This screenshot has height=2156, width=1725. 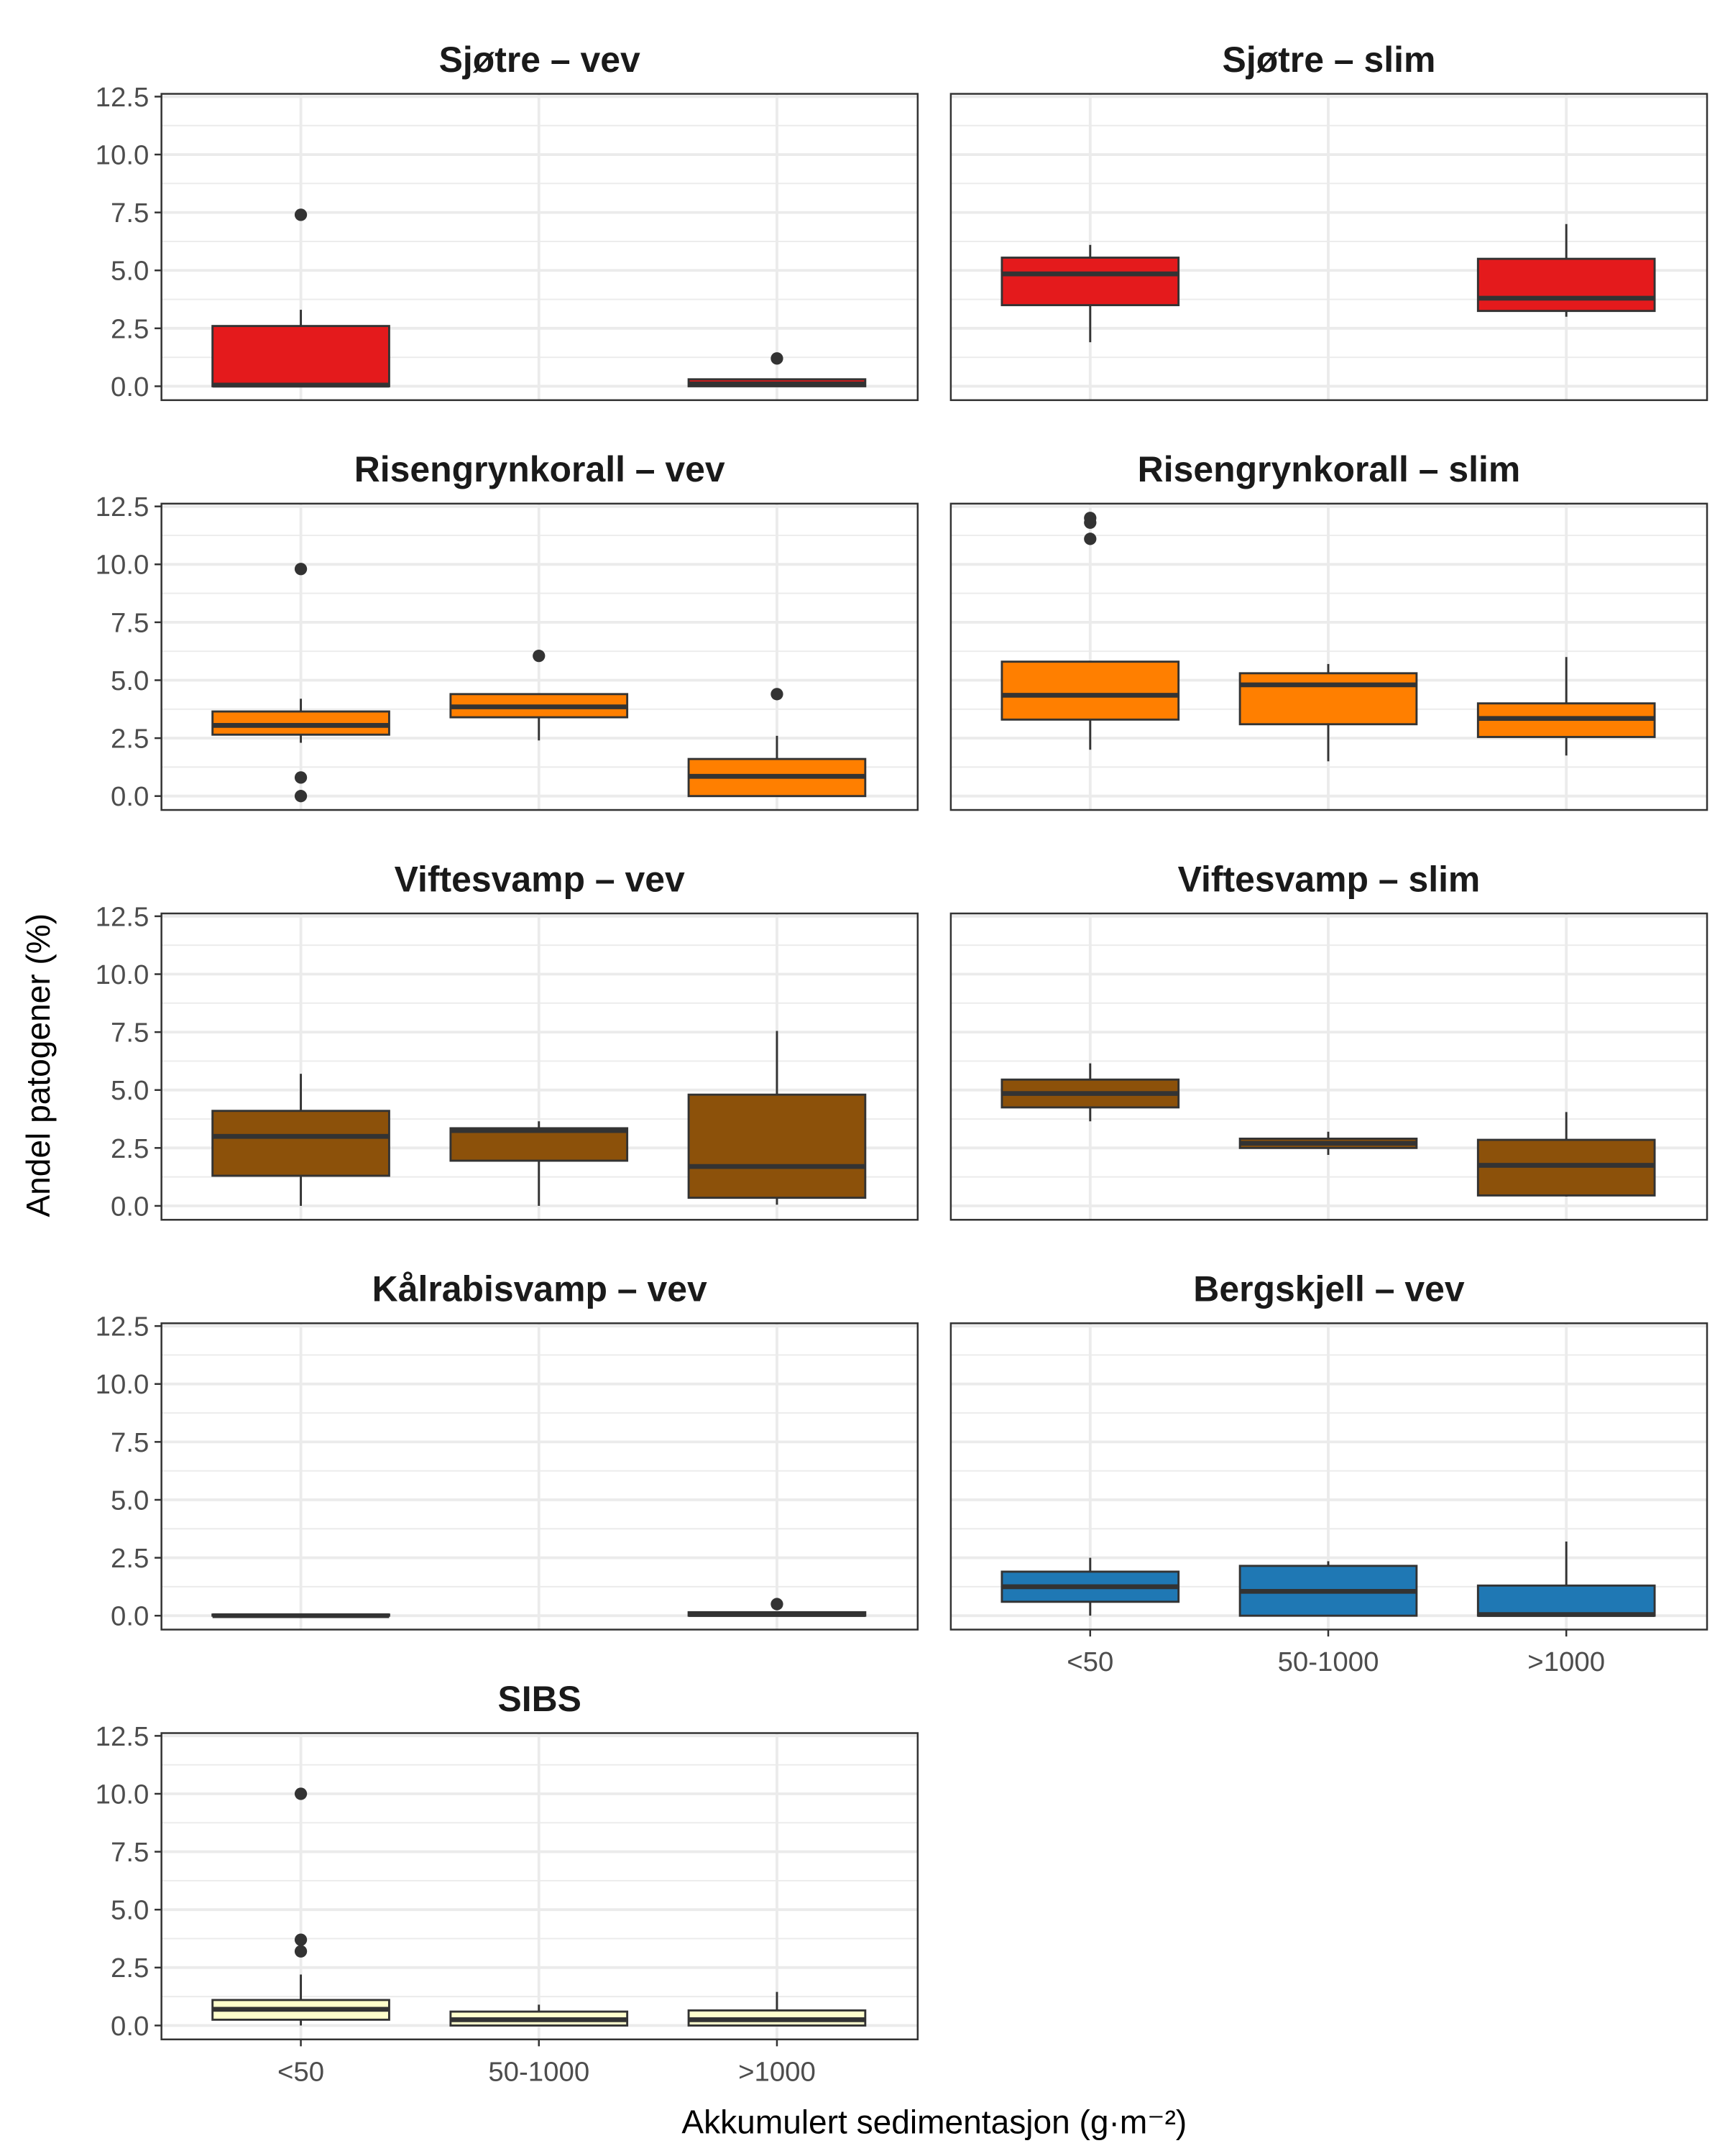 I want to click on panel: Viftesvamp – slim, so click(x=1328, y=1040).